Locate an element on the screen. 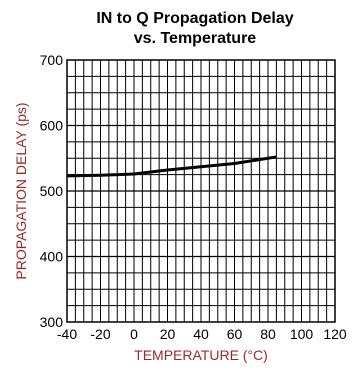  y-tick-labels: 300 400 500 600 700 is located at coordinates (52, 191).